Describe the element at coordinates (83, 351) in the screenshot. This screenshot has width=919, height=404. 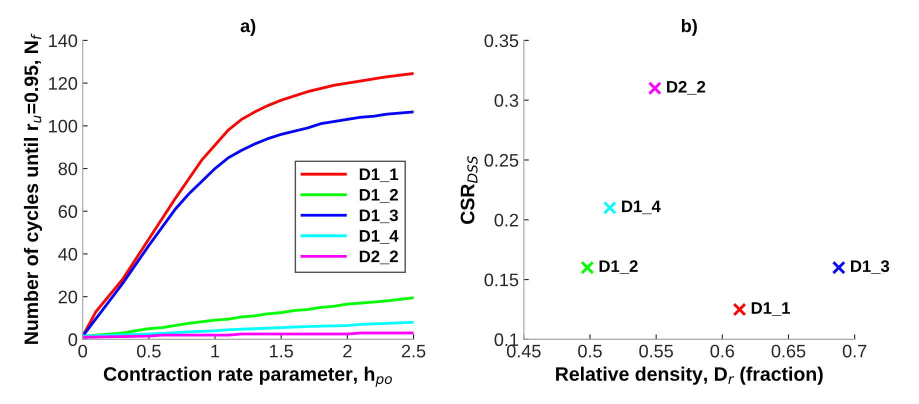
I see `x-tick-label: 0` at that location.